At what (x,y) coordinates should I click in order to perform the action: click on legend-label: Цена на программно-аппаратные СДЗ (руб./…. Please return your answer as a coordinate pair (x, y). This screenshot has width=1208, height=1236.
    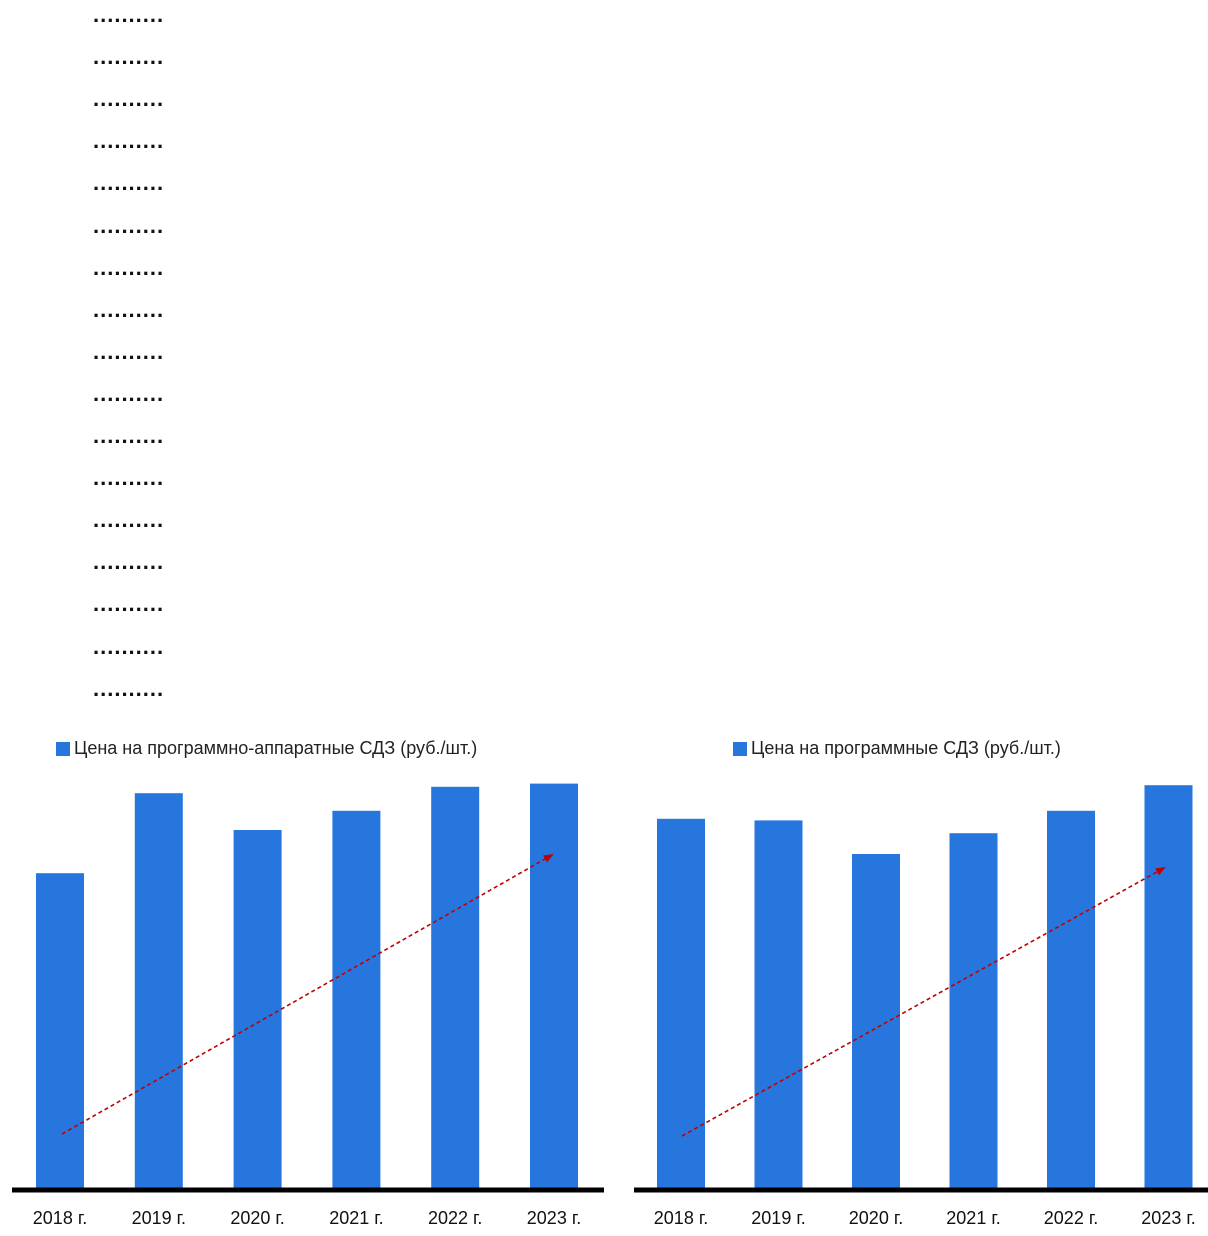
    Looking at the image, I should click on (276, 748).